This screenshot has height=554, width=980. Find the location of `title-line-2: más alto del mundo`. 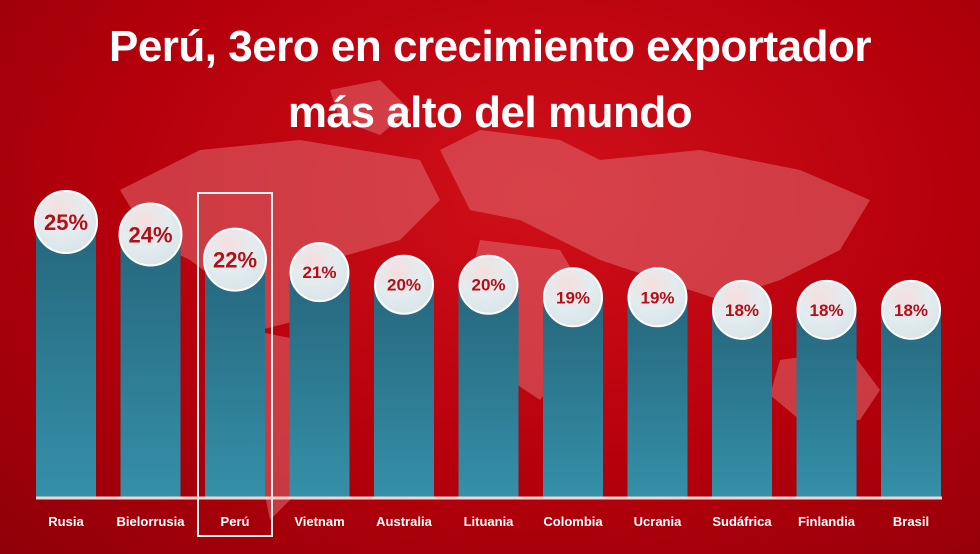

title-line-2: más alto del mundo is located at coordinates (490, 112).